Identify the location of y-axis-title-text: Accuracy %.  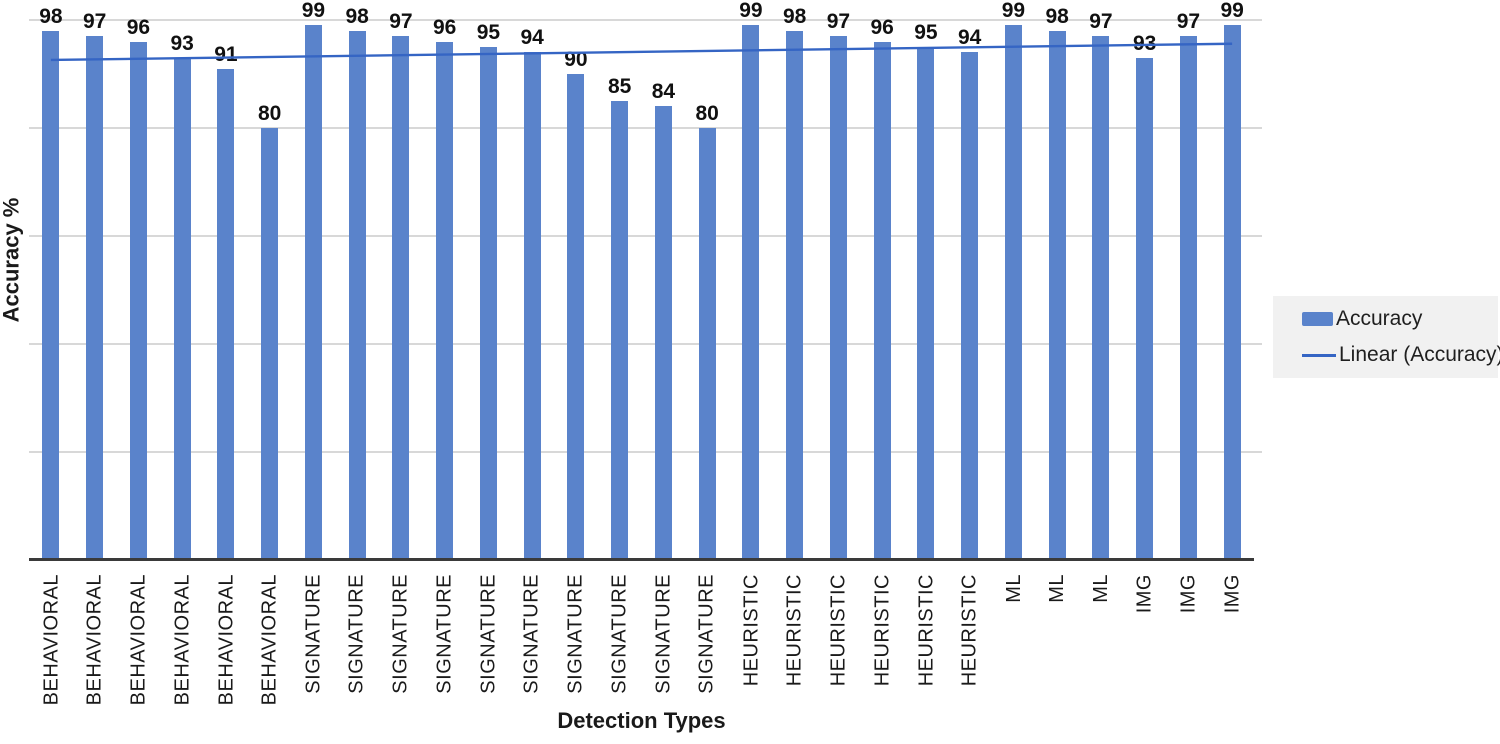
(11, 260).